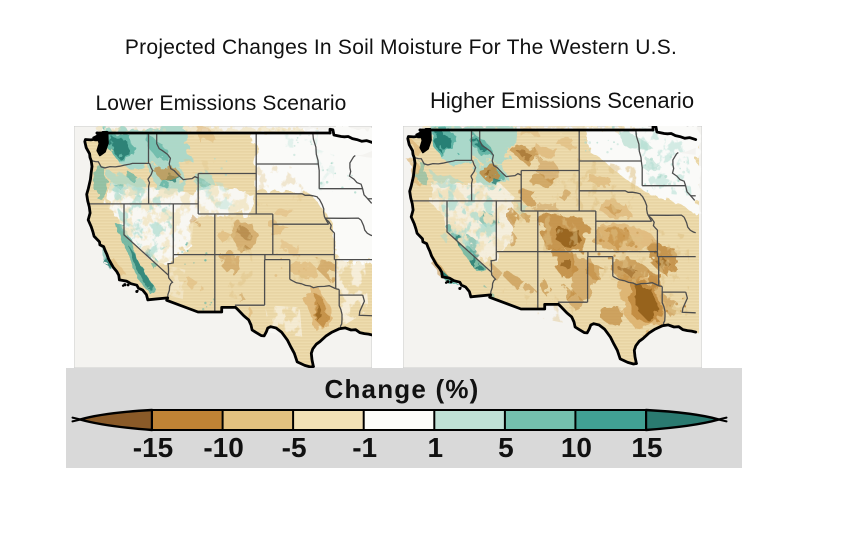 The height and width of the screenshot is (540, 864). What do you see at coordinates (153, 447) in the screenshot?
I see `svg-text: -15` at bounding box center [153, 447].